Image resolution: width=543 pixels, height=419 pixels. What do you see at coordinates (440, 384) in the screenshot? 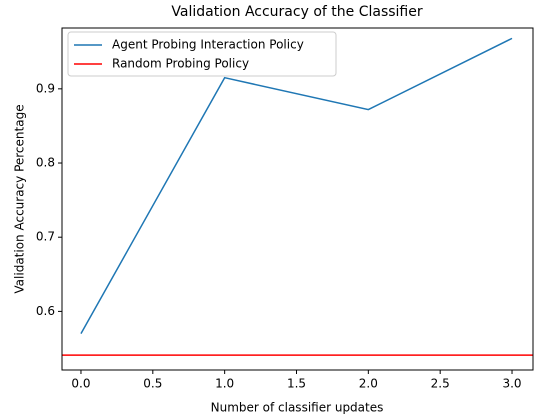
I see `x-tick-label: 2.5` at bounding box center [440, 384].